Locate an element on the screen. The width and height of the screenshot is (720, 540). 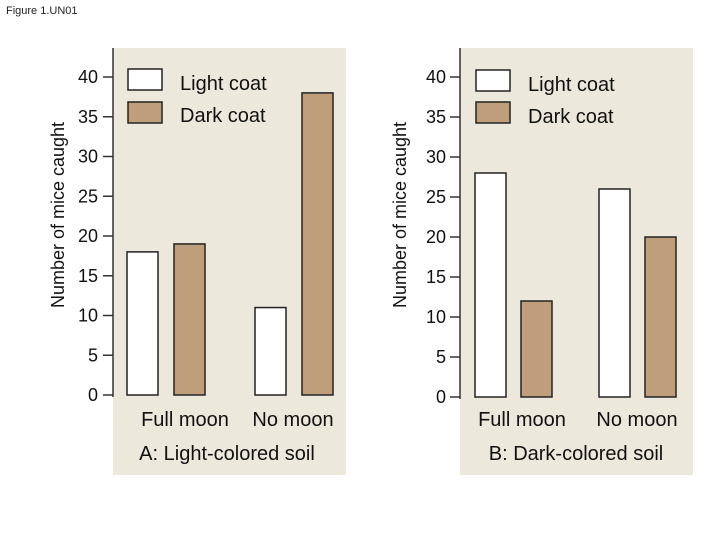
chart-a-legend-swatch-light-coat is located at coordinates (145, 79).